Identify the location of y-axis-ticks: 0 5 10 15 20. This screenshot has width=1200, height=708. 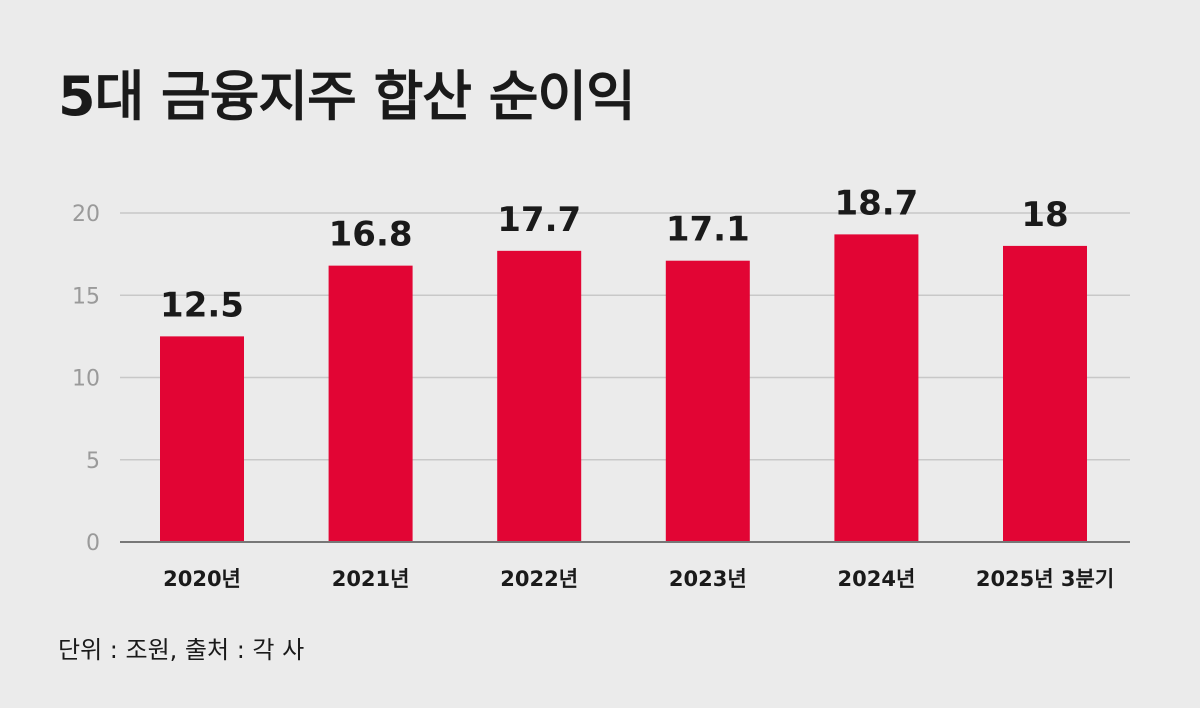
(86, 379).